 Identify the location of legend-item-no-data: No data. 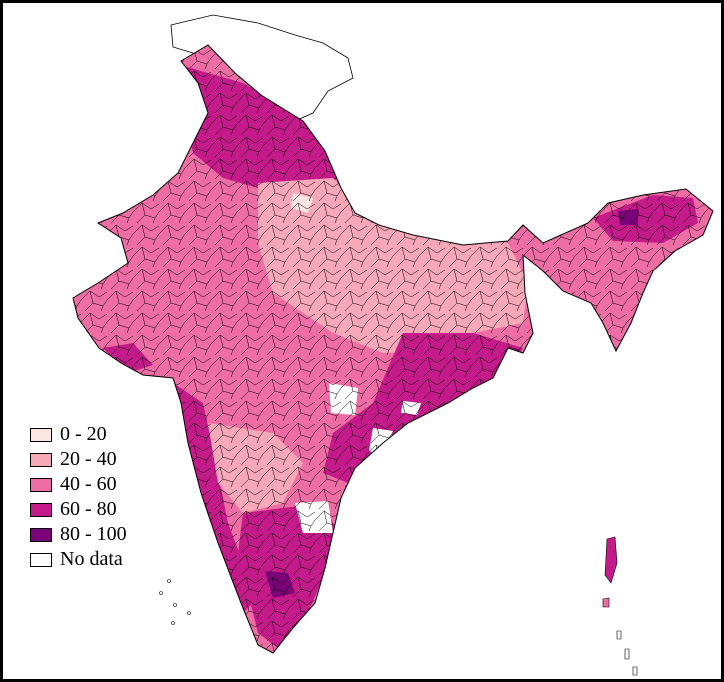
(78, 559).